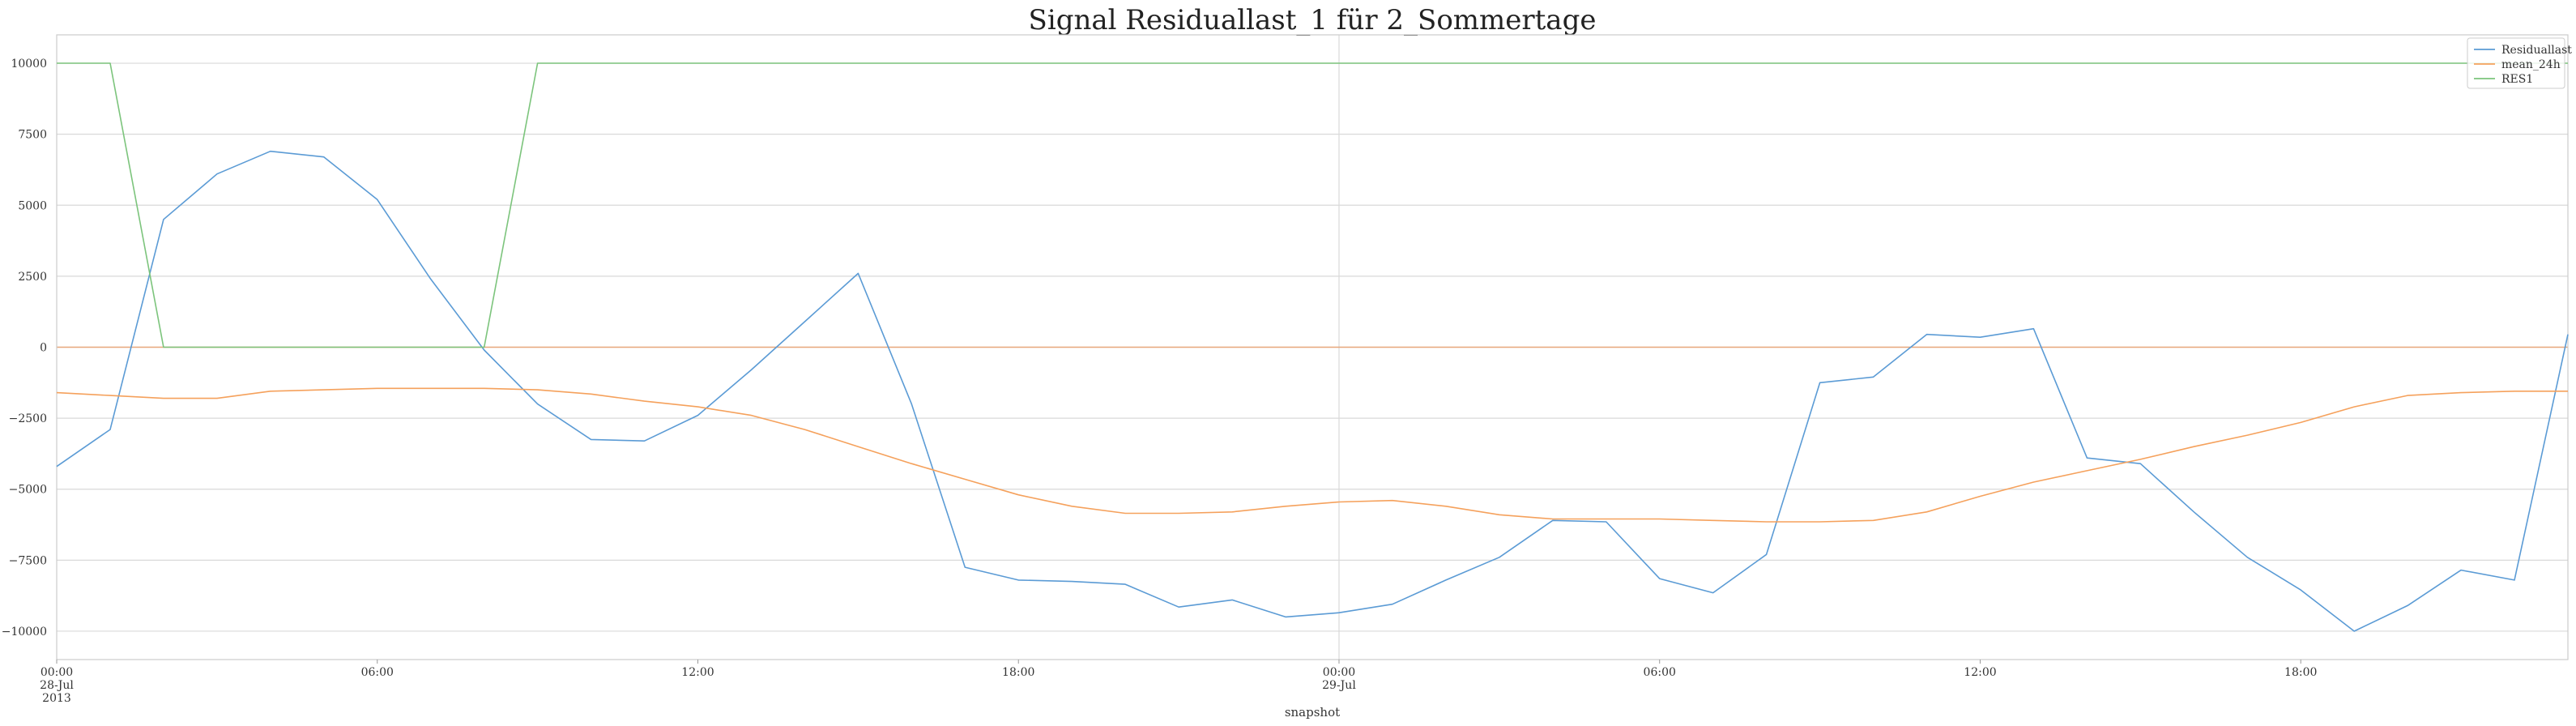 The height and width of the screenshot is (726, 2576). Describe the element at coordinates (2531, 64) in the screenshot. I see `legend-label: mean_24h` at that location.